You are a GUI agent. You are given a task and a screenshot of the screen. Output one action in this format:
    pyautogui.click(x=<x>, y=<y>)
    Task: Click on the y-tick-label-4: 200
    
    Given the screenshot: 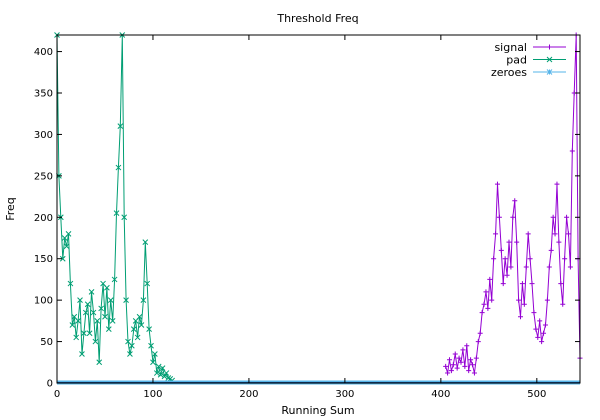 What is the action you would take?
    pyautogui.click(x=43, y=218)
    